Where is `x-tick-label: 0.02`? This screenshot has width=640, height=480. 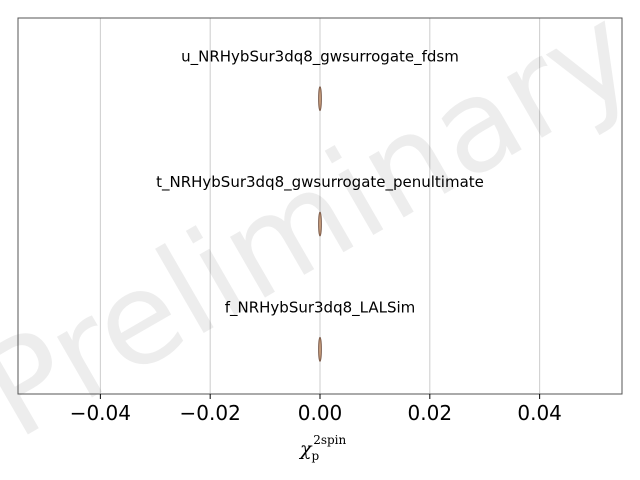 x-tick-label: 0.02 is located at coordinates (430, 413).